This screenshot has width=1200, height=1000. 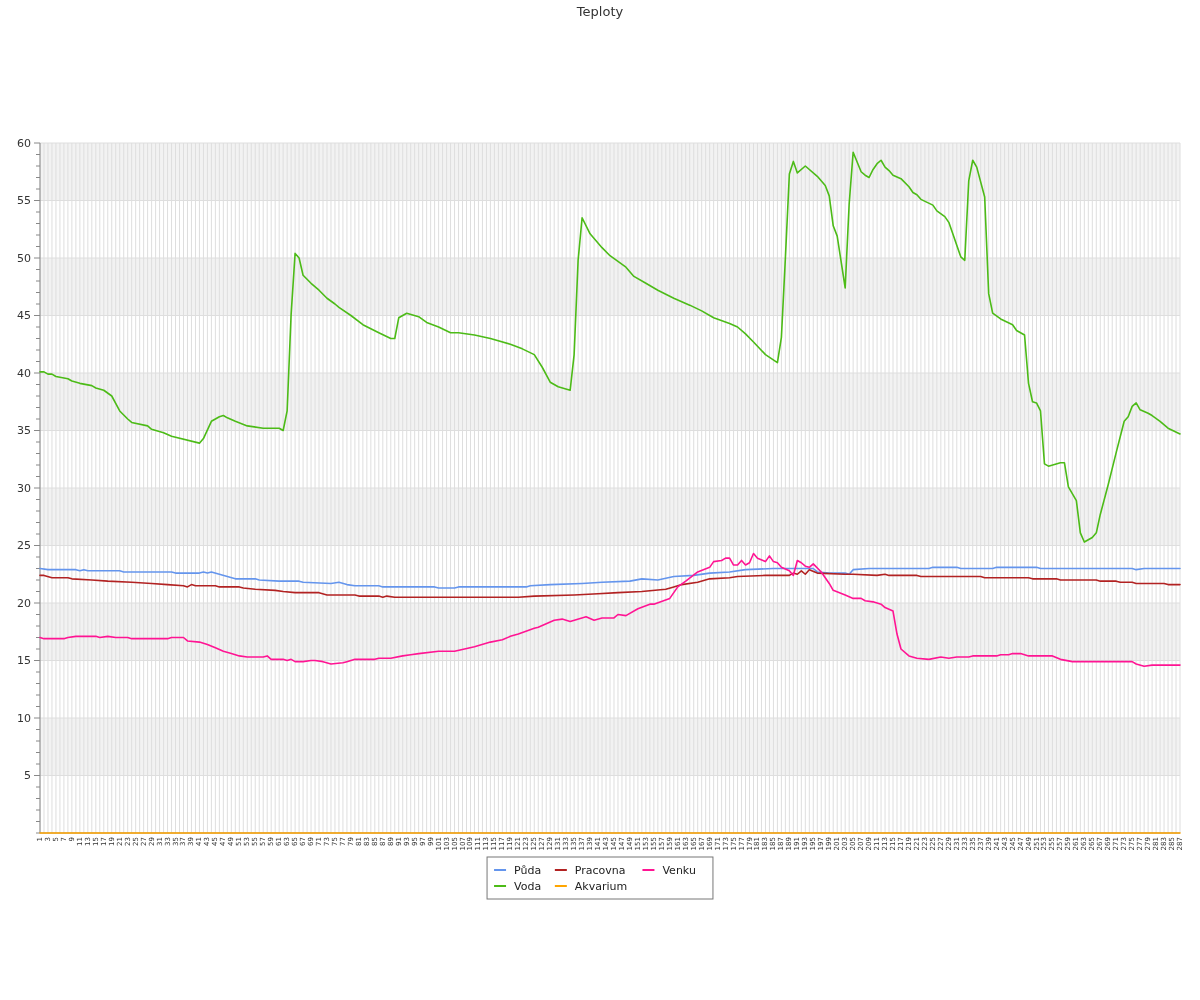 What do you see at coordinates (528, 886) in the screenshot?
I see `legend-label: Voda` at bounding box center [528, 886].